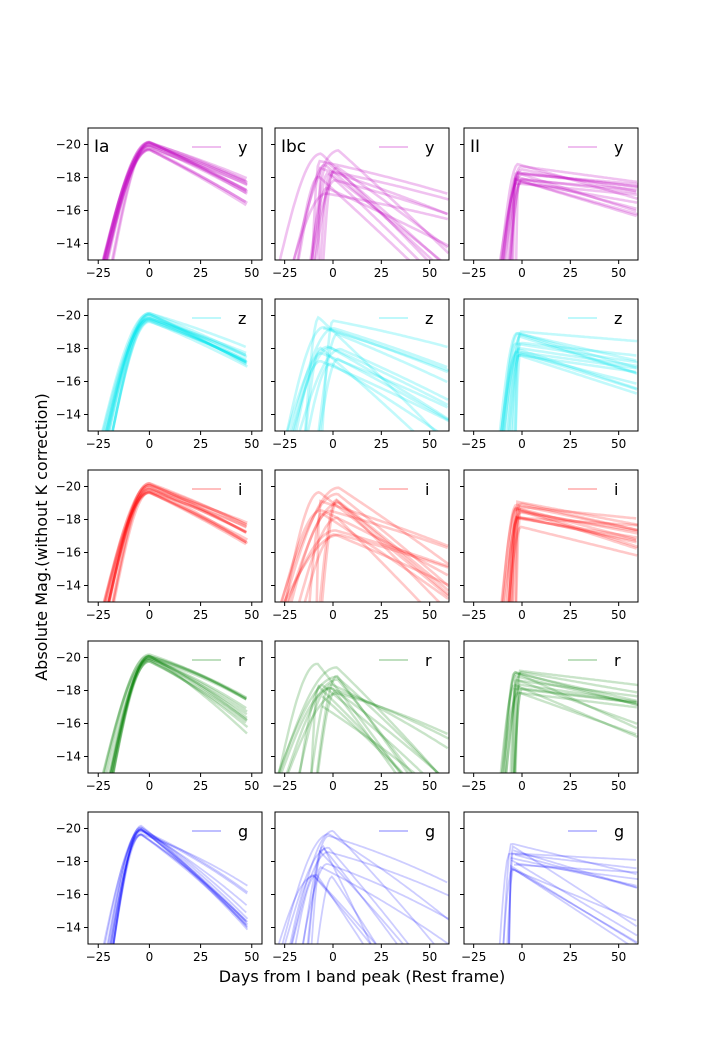 This screenshot has width=708, height=1063. I want to click on legend-label: y, so click(618, 147).